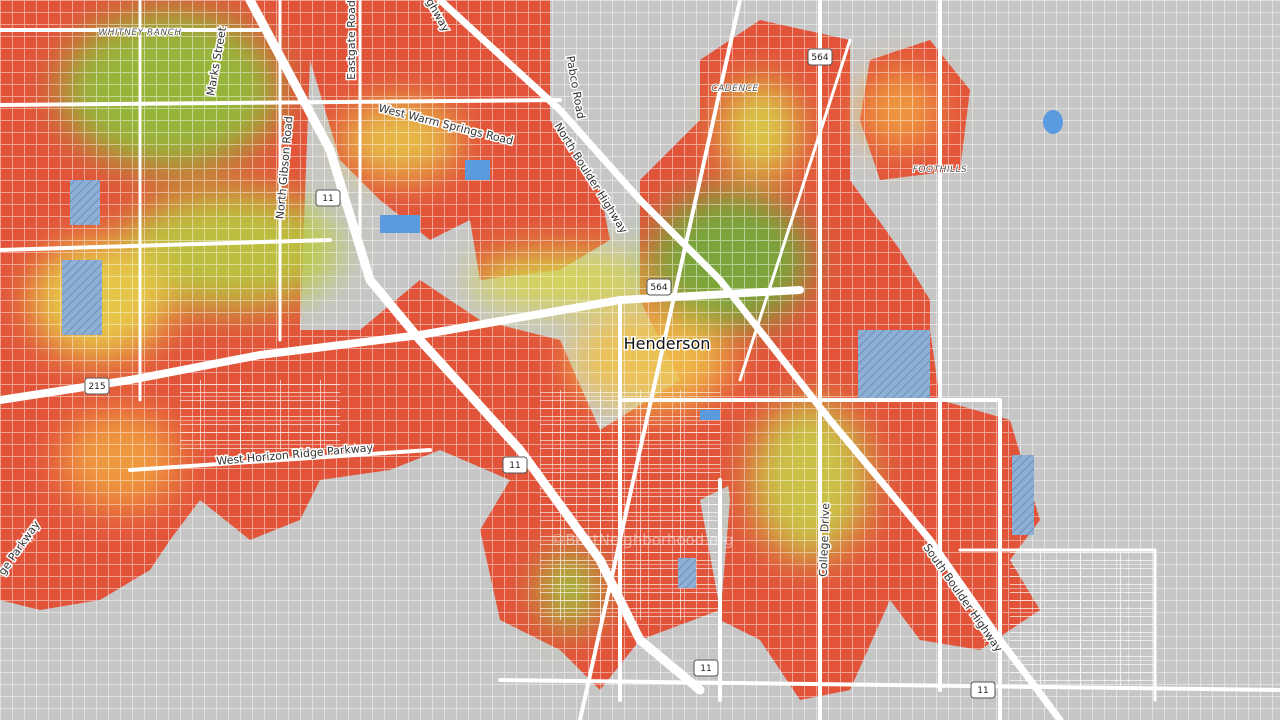 This screenshot has width=1280, height=720. I want to click on shield-number: 215, so click(96, 387).